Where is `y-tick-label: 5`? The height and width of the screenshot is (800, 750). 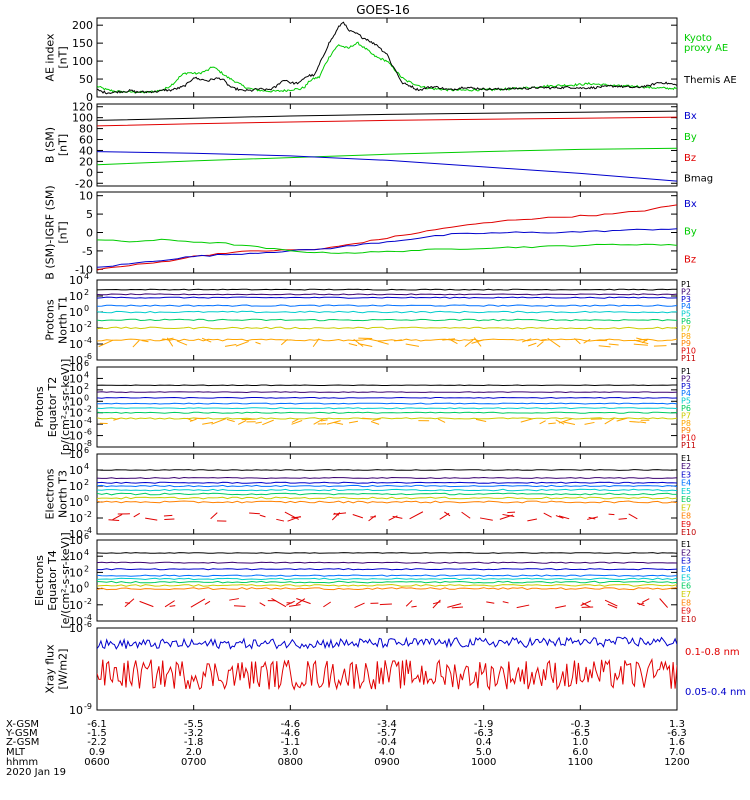
y-tick-label: 5 is located at coordinates (89, 214).